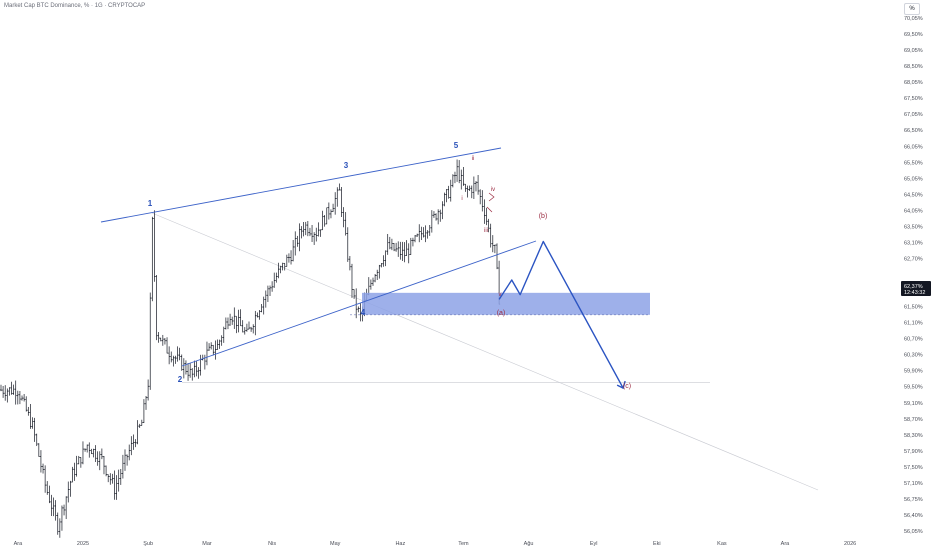 Image resolution: width=932 pixels, height=550 pixels. I want to click on y-tick-label: 63,10%, so click(913, 243).